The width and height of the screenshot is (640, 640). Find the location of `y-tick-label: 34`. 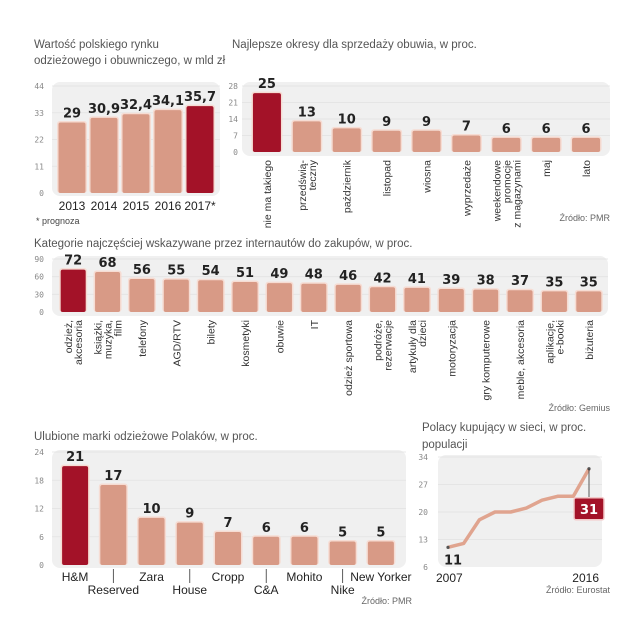

y-tick-label: 34 is located at coordinates (423, 457).